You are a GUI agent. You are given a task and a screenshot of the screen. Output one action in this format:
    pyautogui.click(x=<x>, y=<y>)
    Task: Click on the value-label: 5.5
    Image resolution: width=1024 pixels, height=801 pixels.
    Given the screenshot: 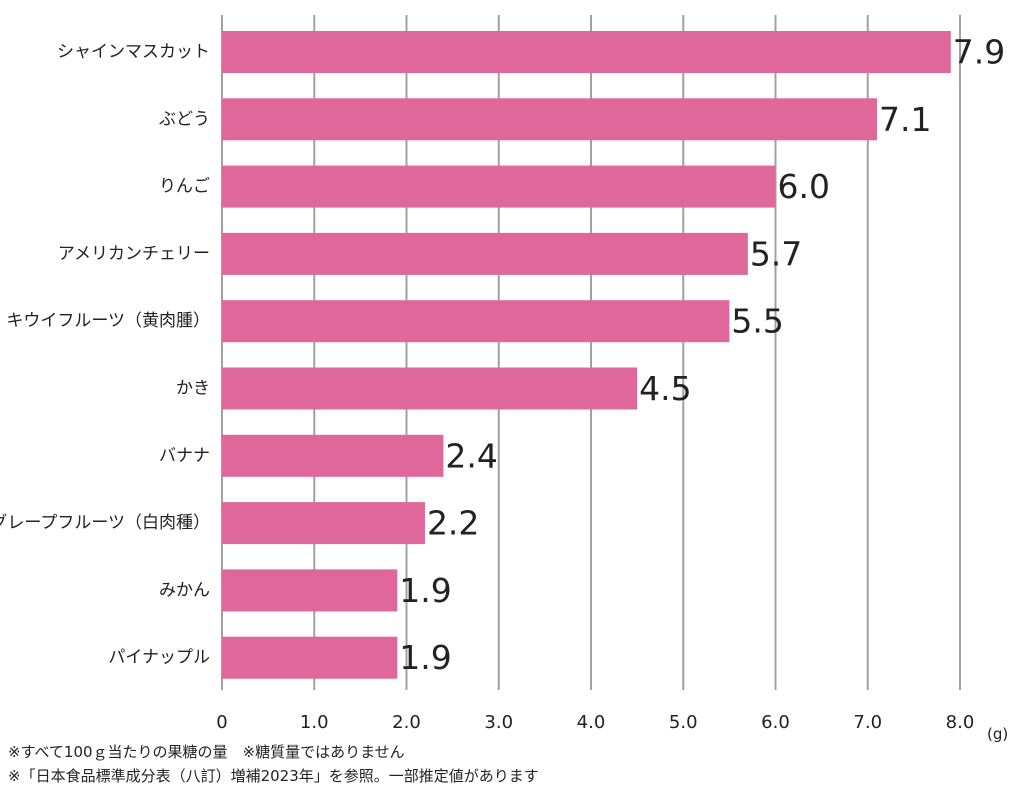 What is the action you would take?
    pyautogui.click(x=757, y=321)
    